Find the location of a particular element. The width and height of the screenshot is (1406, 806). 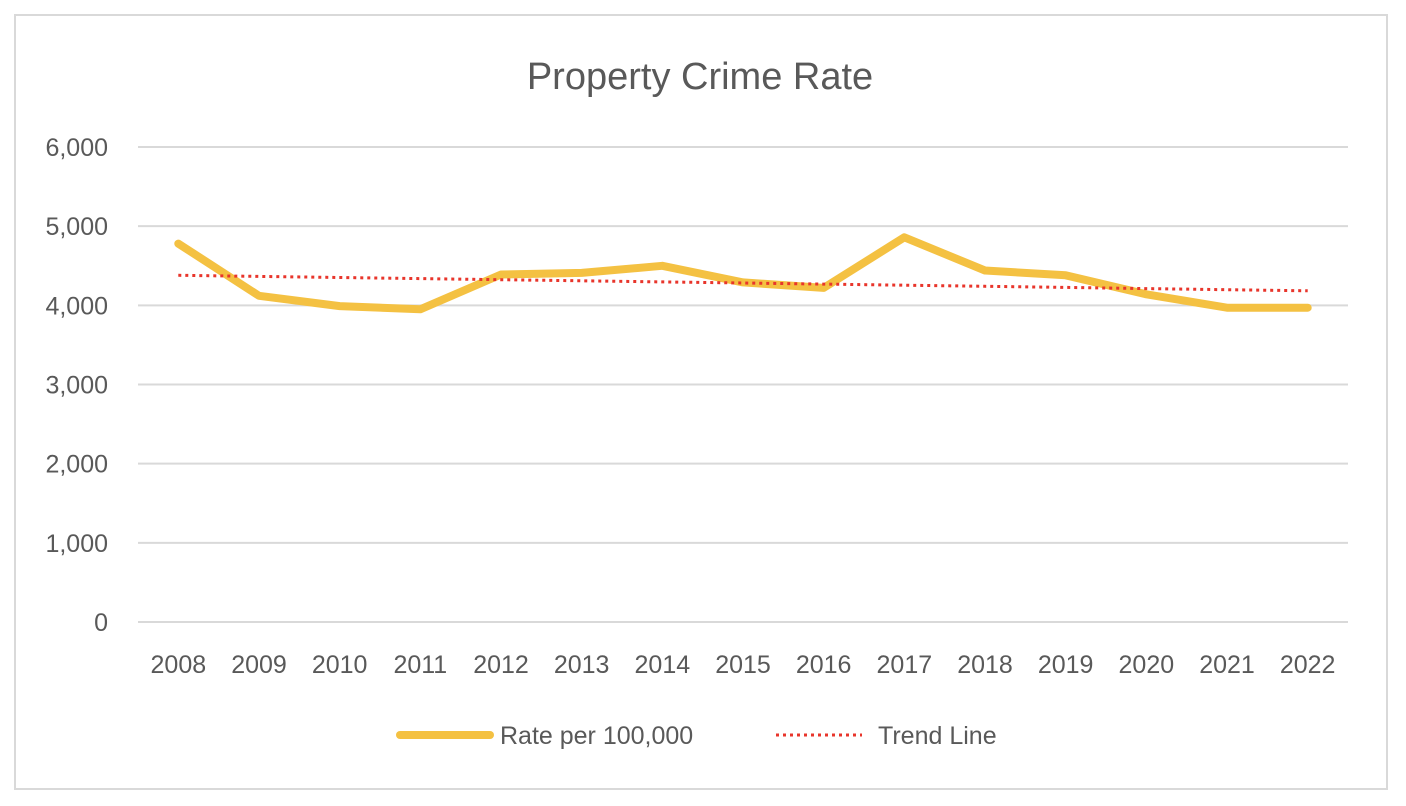

rate-line is located at coordinates (743, 273).